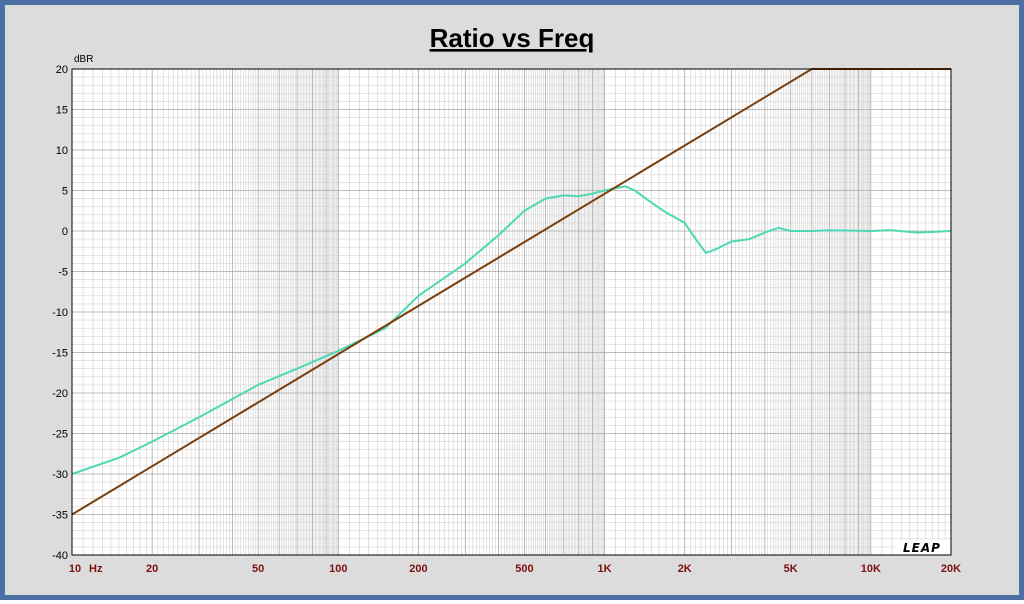 Image resolution: width=1024 pixels, height=604 pixels. I want to click on y-tick-label: 15, so click(62, 111).